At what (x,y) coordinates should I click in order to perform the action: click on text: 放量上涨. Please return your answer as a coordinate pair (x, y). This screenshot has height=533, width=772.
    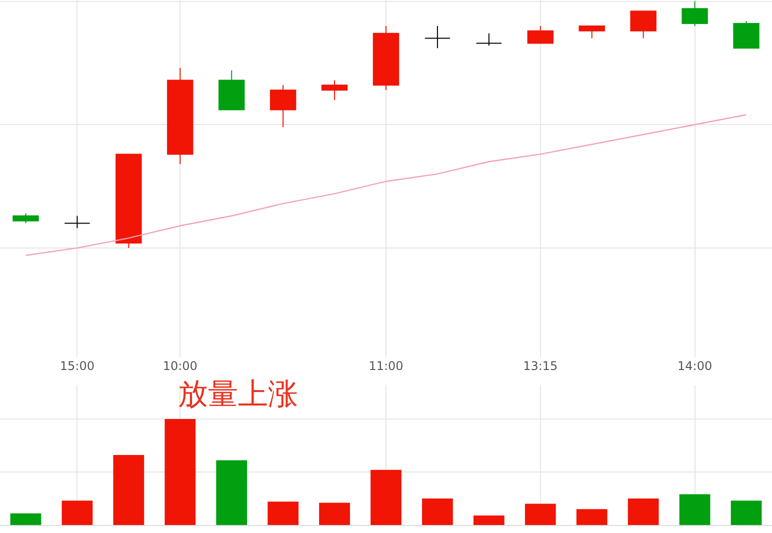
    Looking at the image, I should click on (238, 394).